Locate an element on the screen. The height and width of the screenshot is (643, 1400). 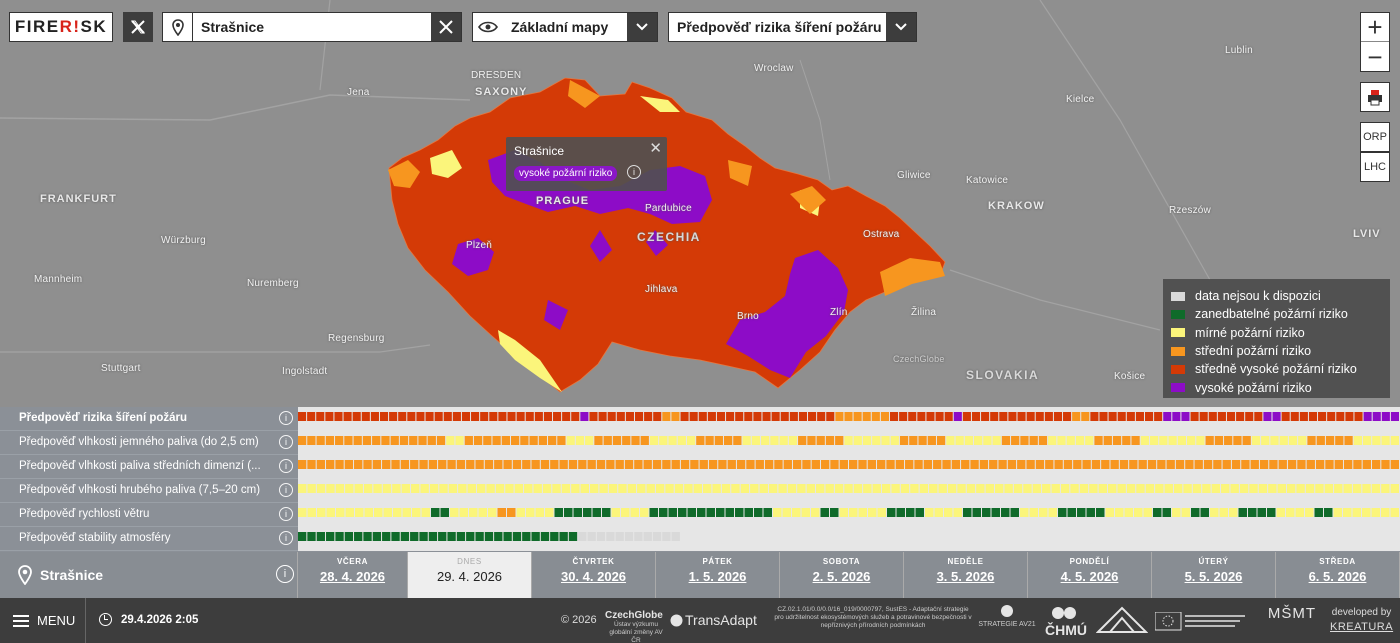
legend-label: vysoké požární riziko is located at coordinates (1253, 387).